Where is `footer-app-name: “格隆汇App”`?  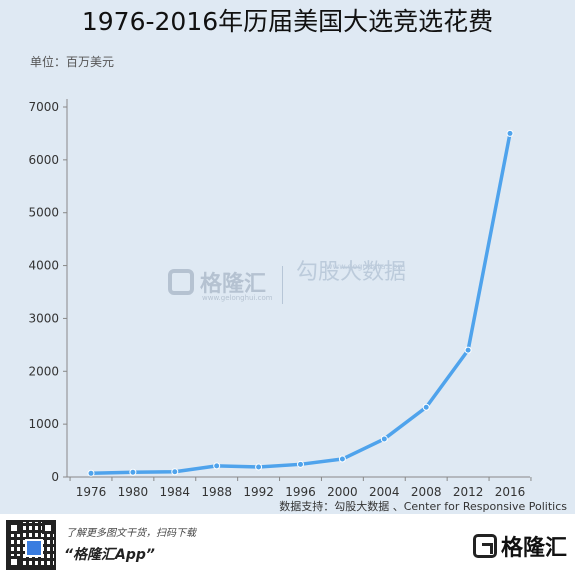 footer-app-name: “格隆汇App” is located at coordinates (109, 555).